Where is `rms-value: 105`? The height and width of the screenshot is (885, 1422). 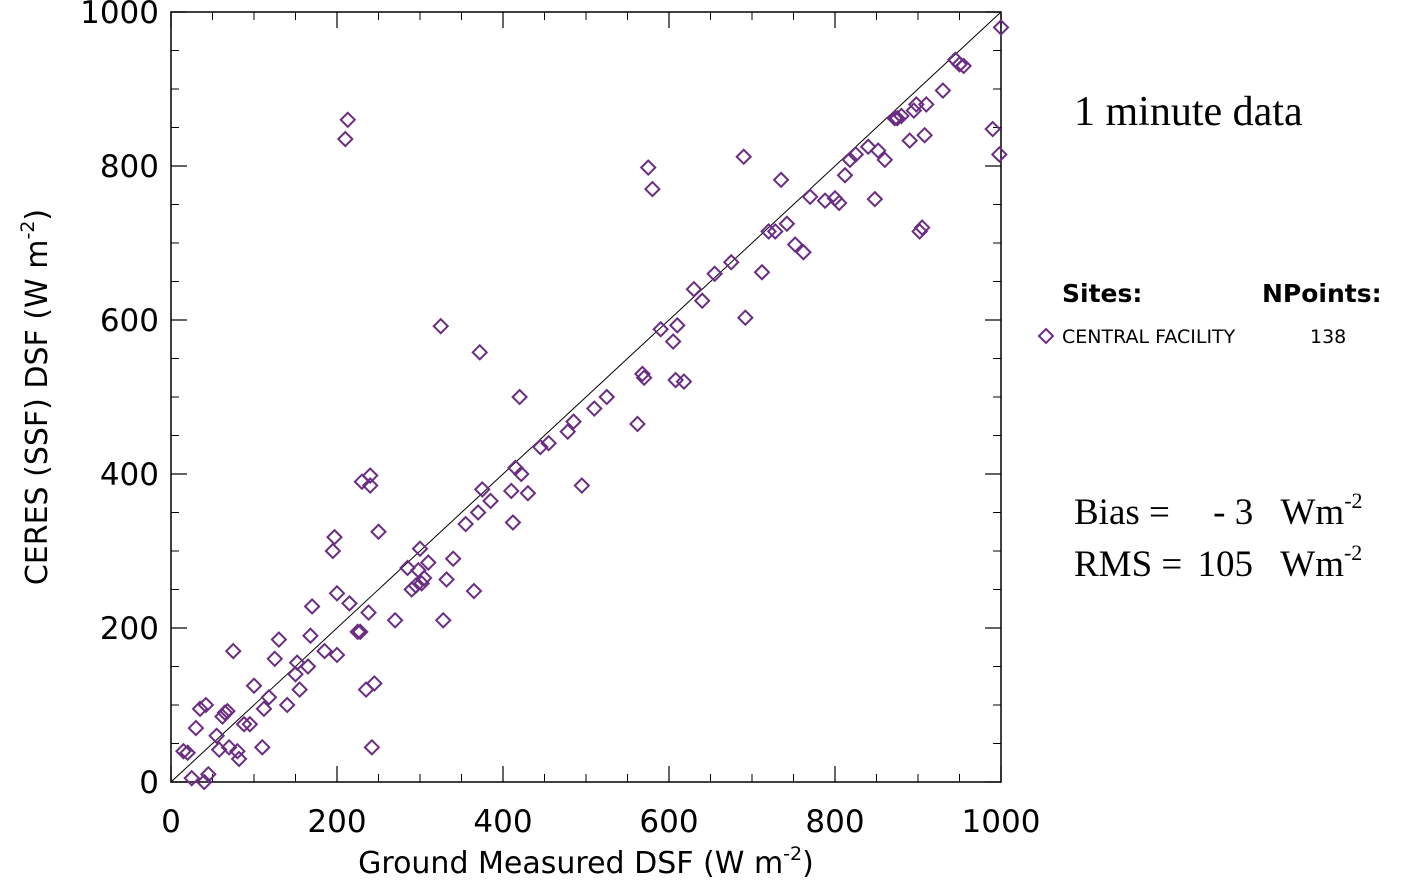 rms-value: 105 is located at coordinates (1225, 564).